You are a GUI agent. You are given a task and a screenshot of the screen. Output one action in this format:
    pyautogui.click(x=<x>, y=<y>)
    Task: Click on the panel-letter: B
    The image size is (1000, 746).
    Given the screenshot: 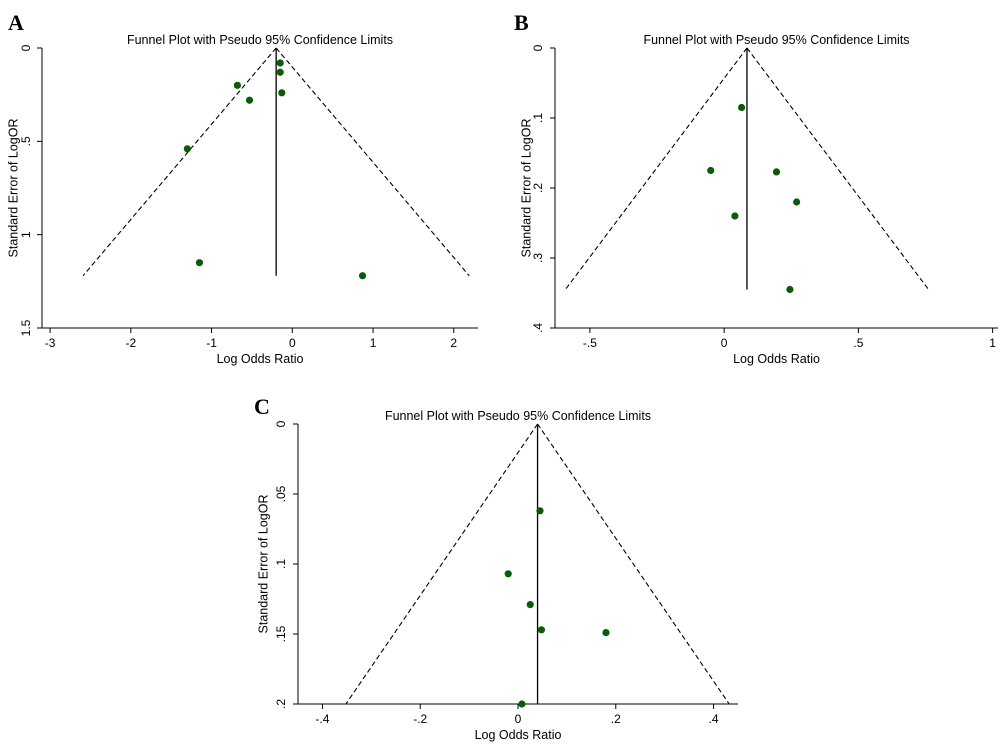 What is the action you would take?
    pyautogui.click(x=521, y=22)
    